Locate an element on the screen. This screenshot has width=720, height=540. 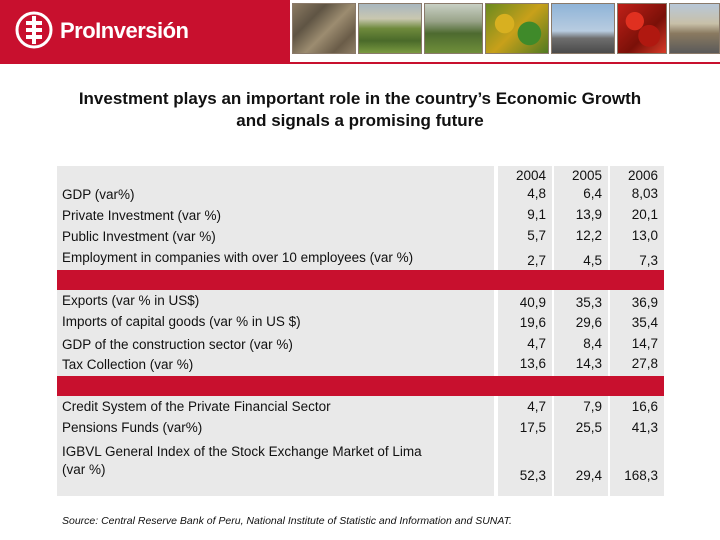
photo-farmland is located at coordinates (390, 28).